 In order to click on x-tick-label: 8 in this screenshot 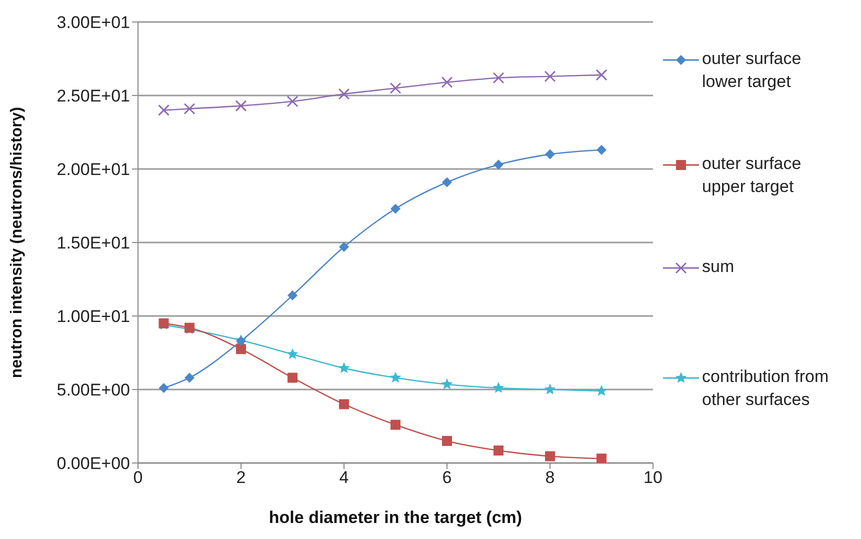, I will do `click(550, 478)`.